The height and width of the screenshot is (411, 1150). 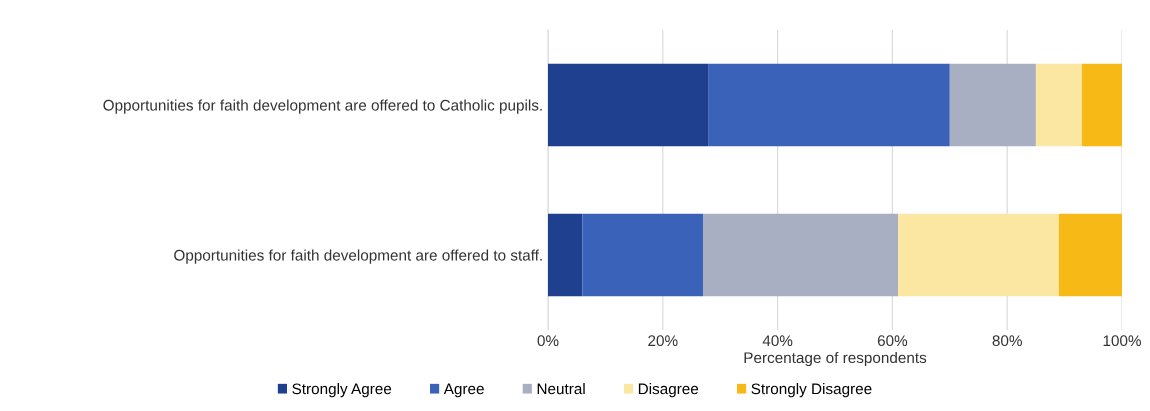 I want to click on x-axis-title: Percentage of respondents, so click(x=835, y=359).